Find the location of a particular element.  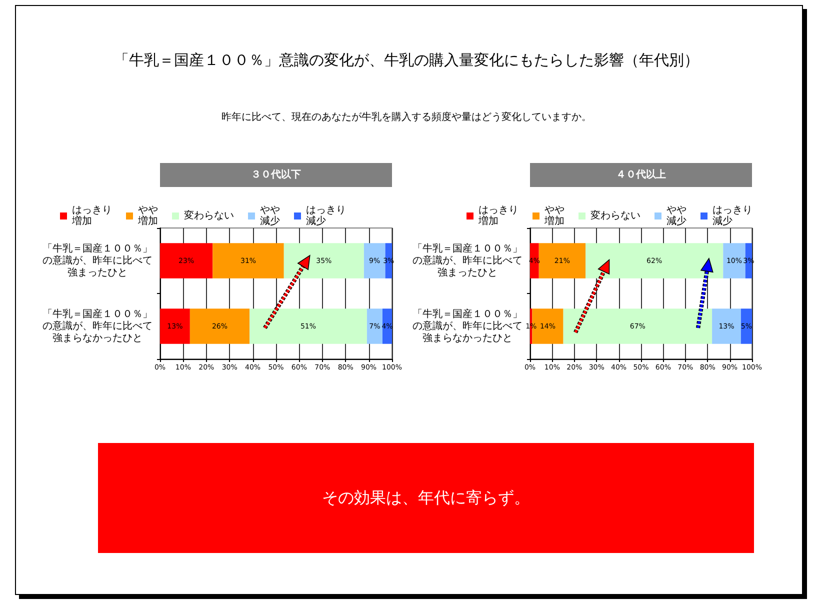

text: その効果は、年代に寄らず。 is located at coordinates (426, 498).